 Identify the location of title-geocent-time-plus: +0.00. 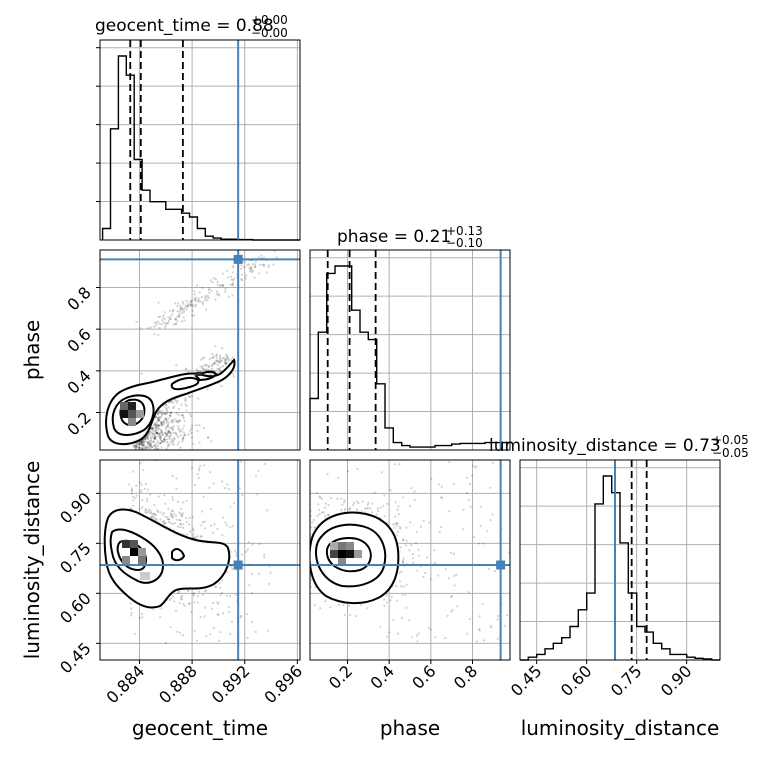
(269, 20).